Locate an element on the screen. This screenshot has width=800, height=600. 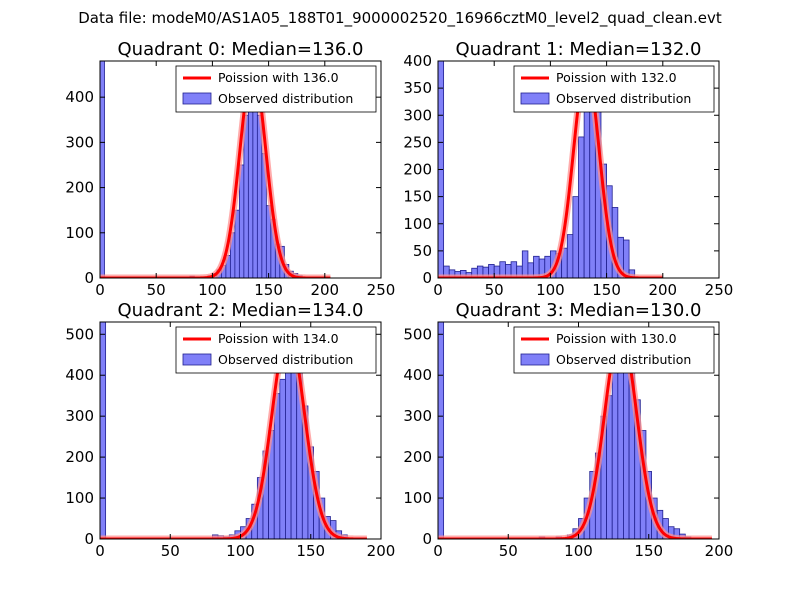
quadrant-2-poisson-curve is located at coordinates (235, 433).